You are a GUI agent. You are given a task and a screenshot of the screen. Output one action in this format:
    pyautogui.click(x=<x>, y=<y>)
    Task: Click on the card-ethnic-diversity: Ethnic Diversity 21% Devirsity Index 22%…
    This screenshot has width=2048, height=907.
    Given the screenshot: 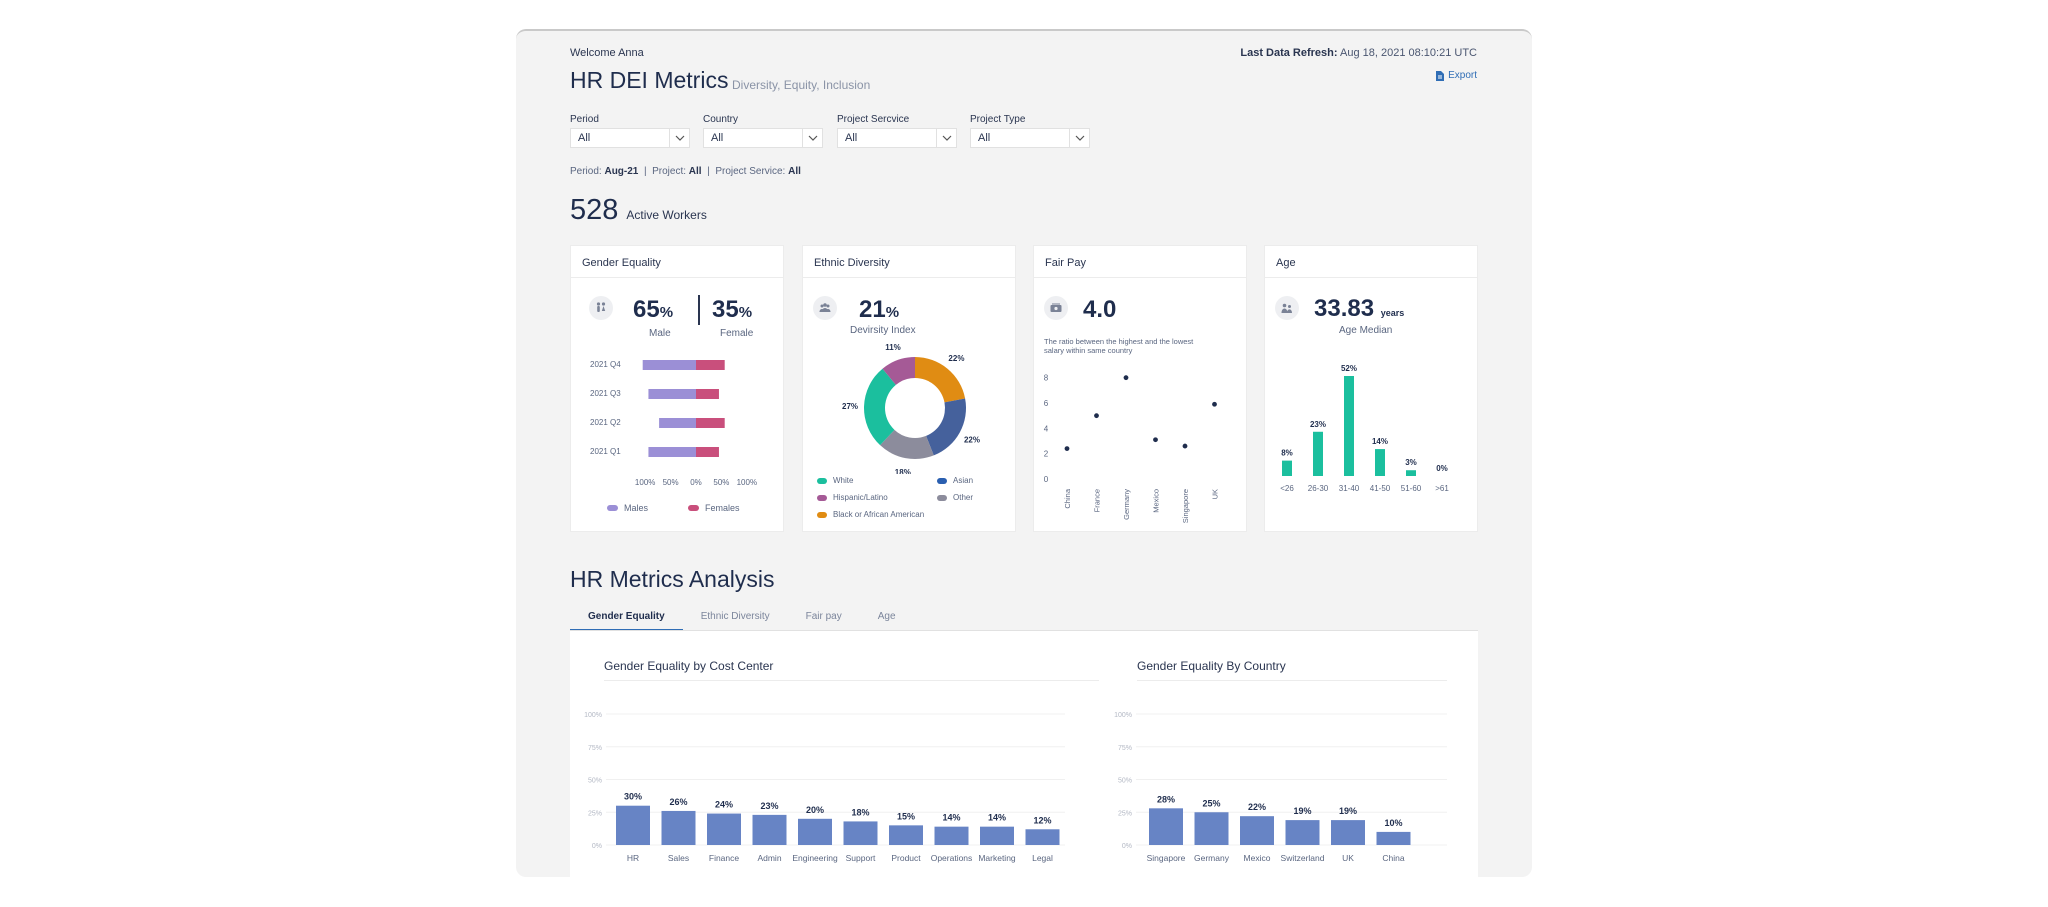 What is the action you would take?
    pyautogui.click(x=909, y=388)
    